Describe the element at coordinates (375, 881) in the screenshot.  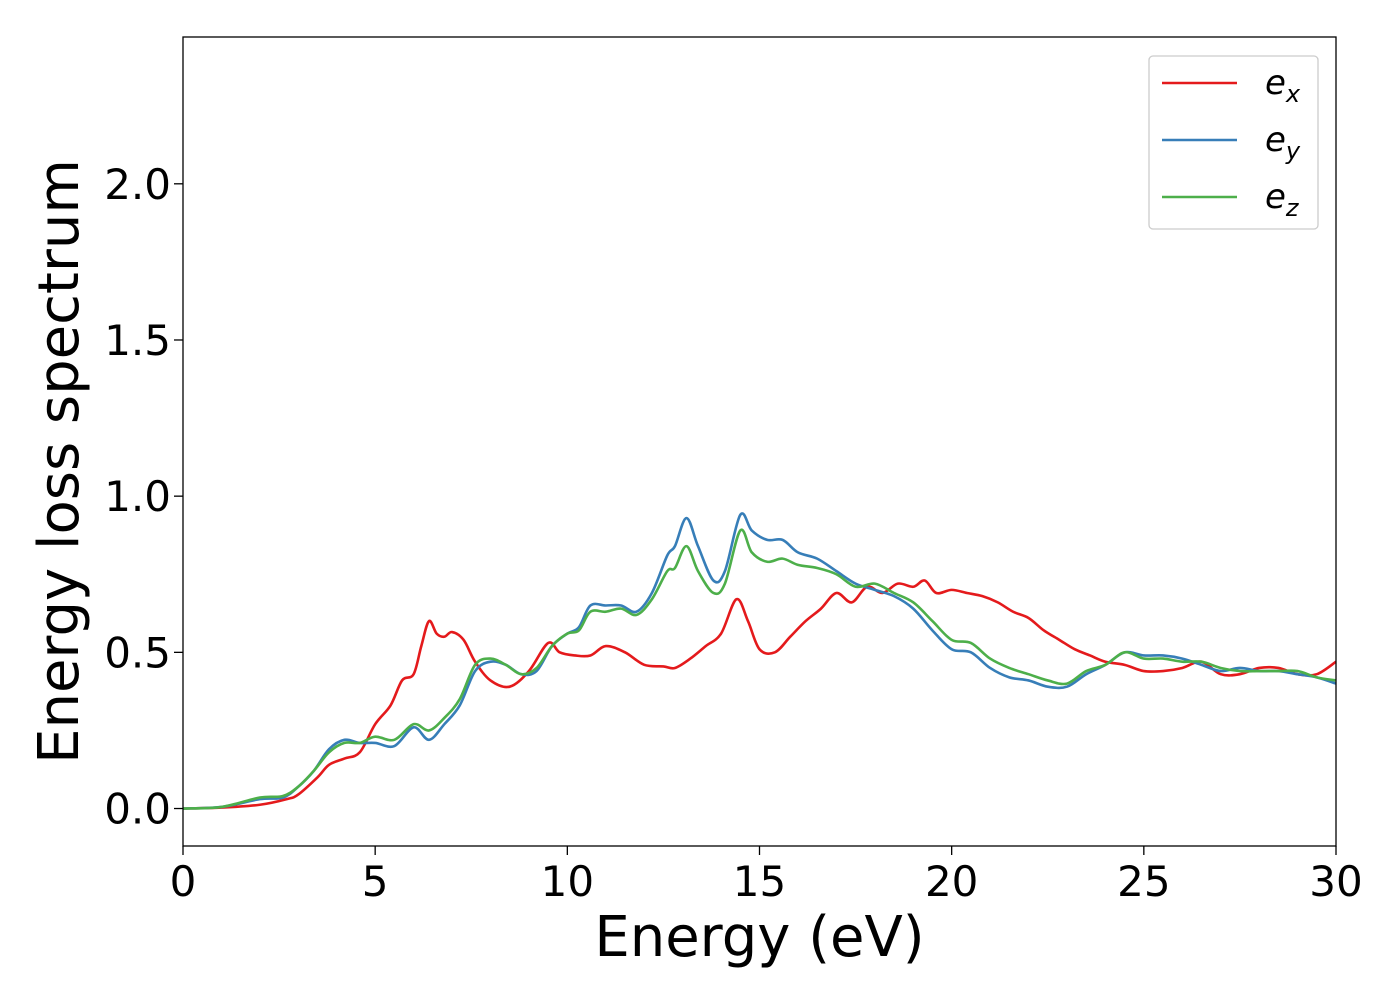
I see `x-tick-label: 5` at that location.